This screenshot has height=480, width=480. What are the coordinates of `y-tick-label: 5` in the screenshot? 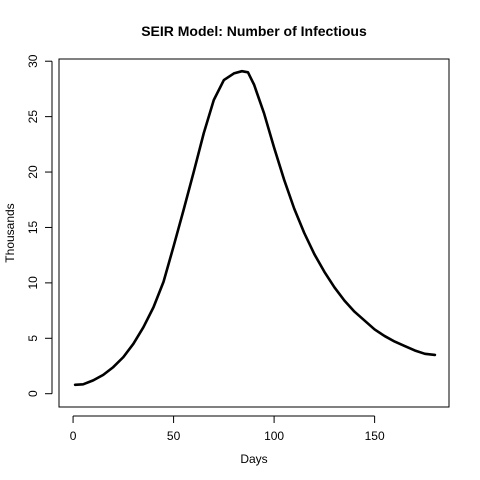 It's located at (33, 338).